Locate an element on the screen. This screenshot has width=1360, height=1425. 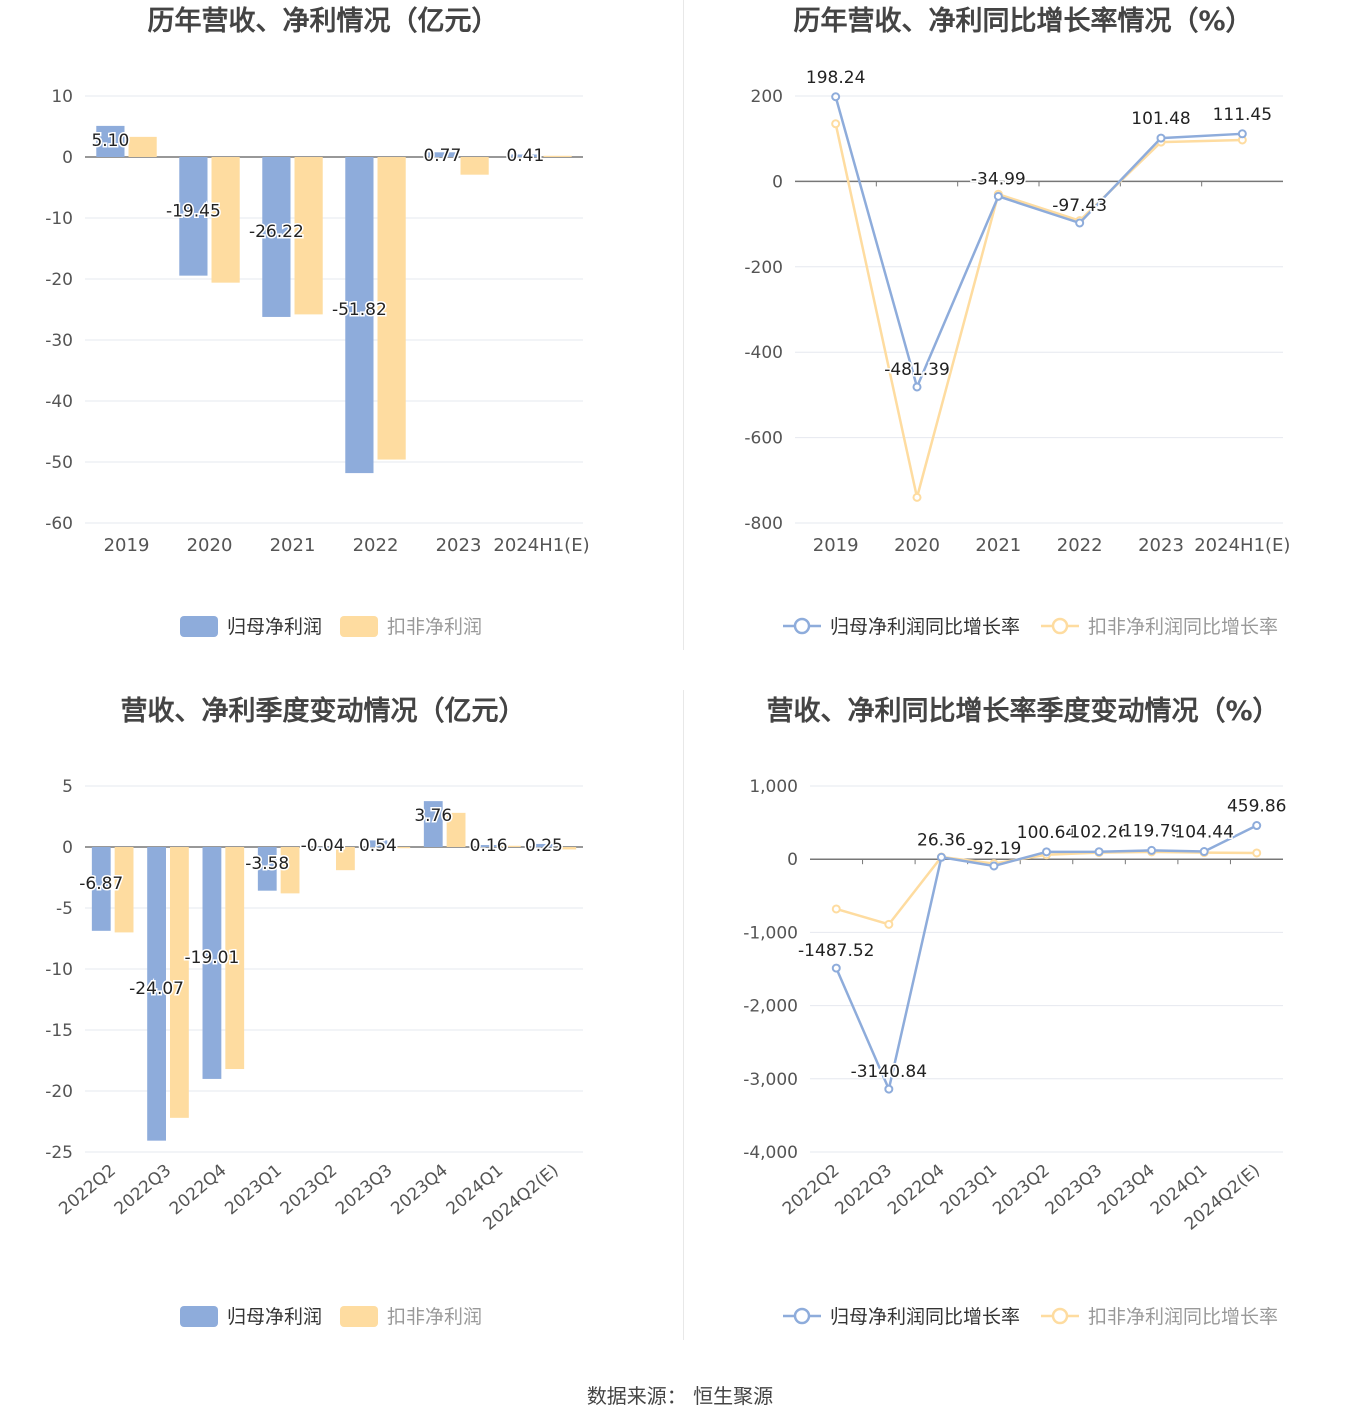
data-label: 5.10 is located at coordinates (110, 141).